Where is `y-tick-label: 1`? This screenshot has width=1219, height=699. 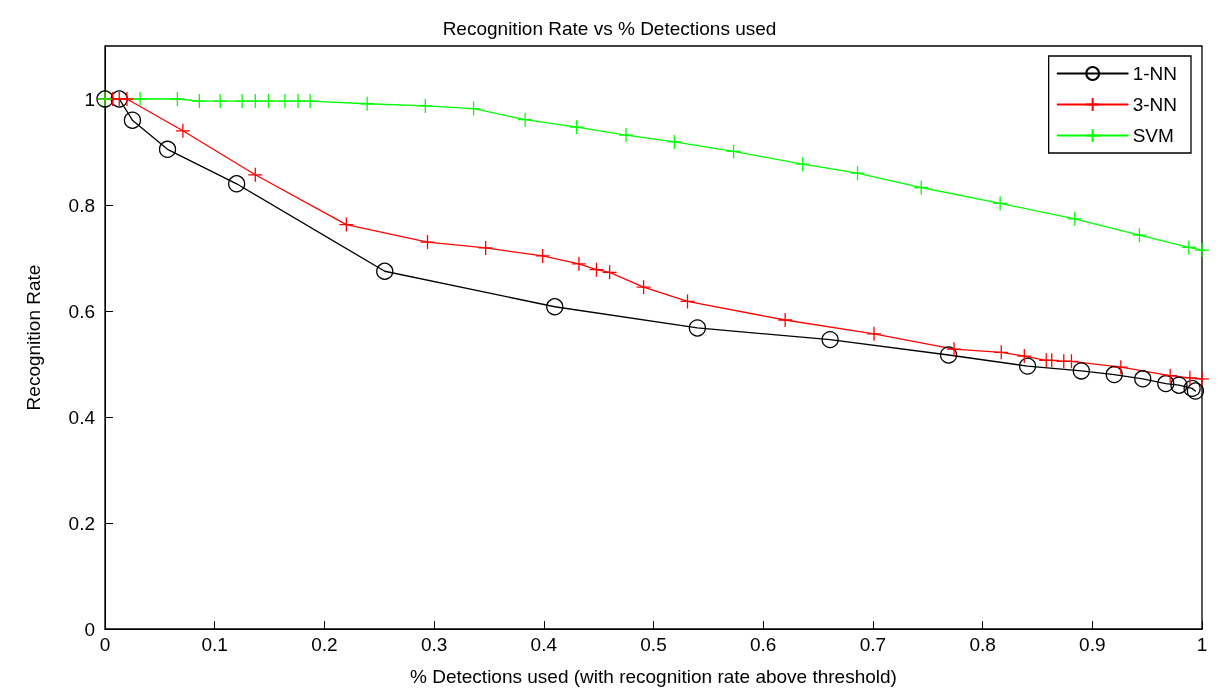
y-tick-label: 1 is located at coordinates (89, 99).